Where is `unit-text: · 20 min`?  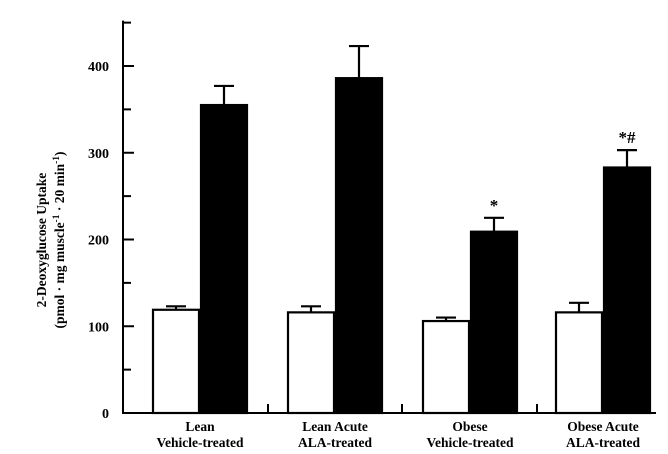
unit-text: · 20 min is located at coordinates (59, 188).